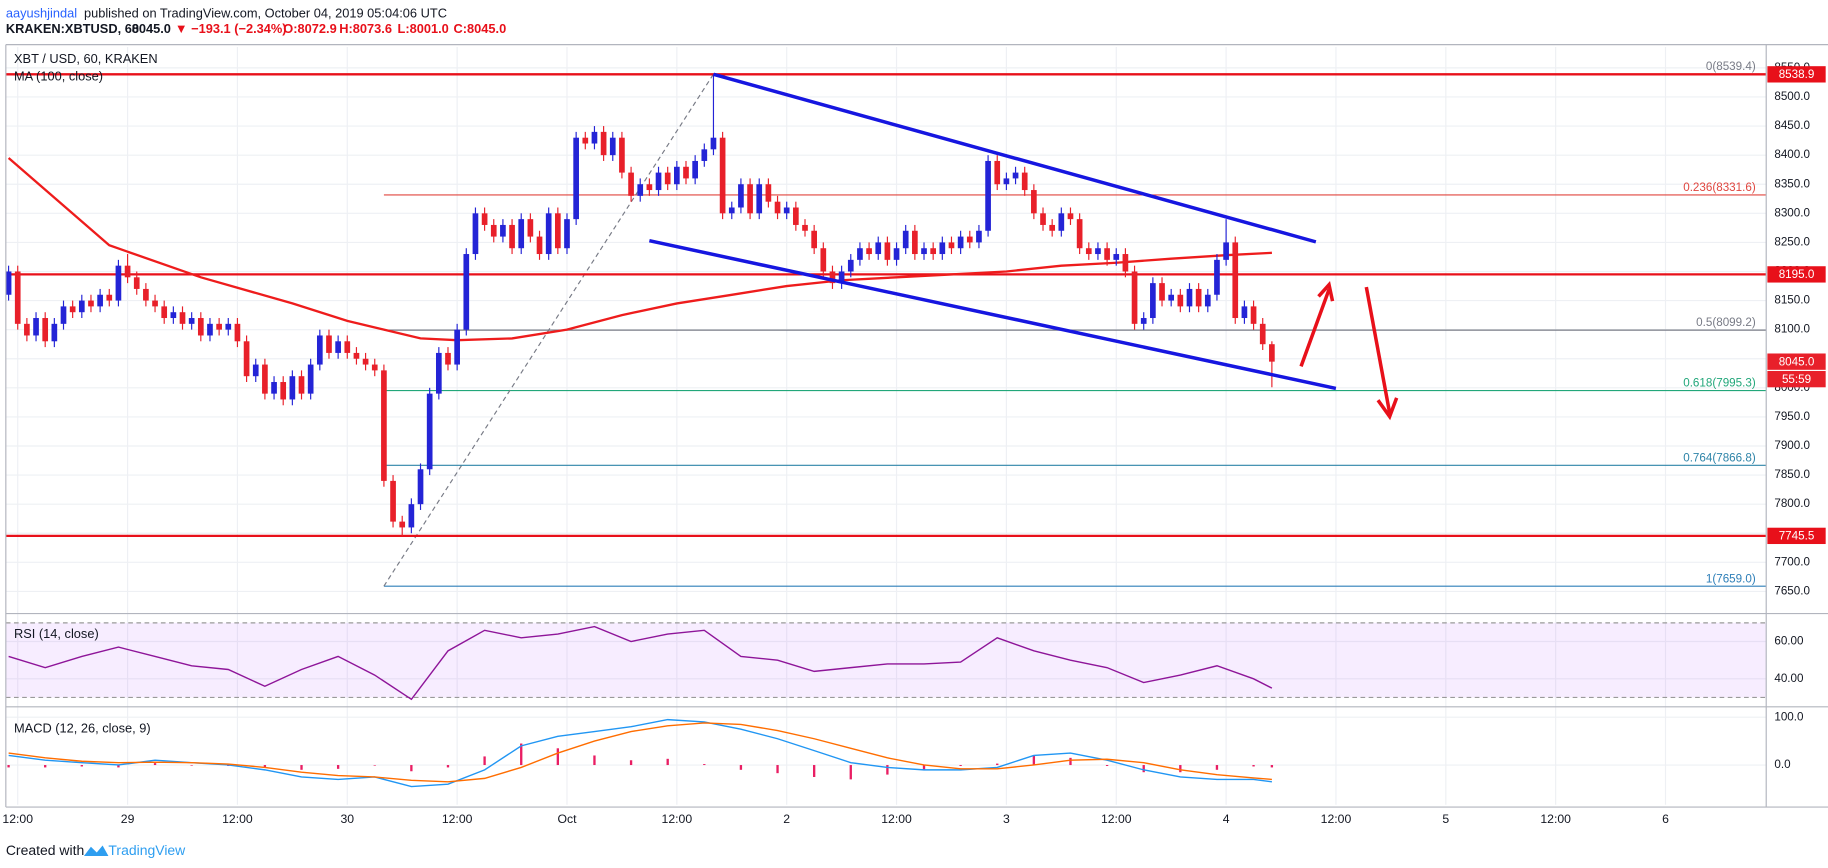 Image resolution: width=1828 pixels, height=868 pixels. I want to click on main-title: XBT / USD, 60, KRAKEN, so click(86, 58).